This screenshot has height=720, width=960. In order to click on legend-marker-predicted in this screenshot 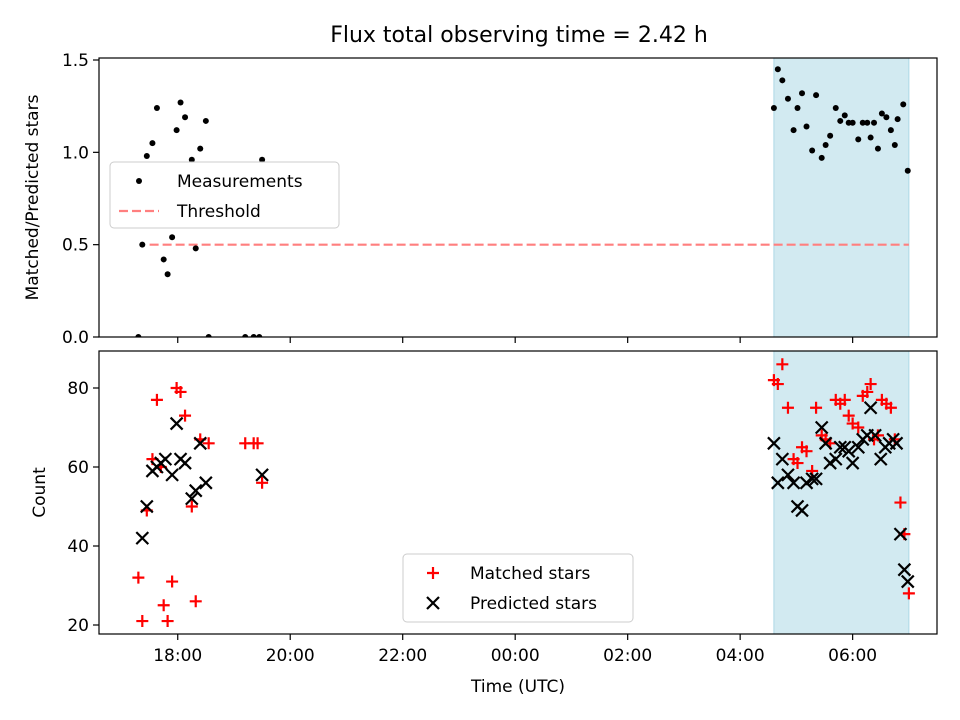, I will do `click(433, 603)`.